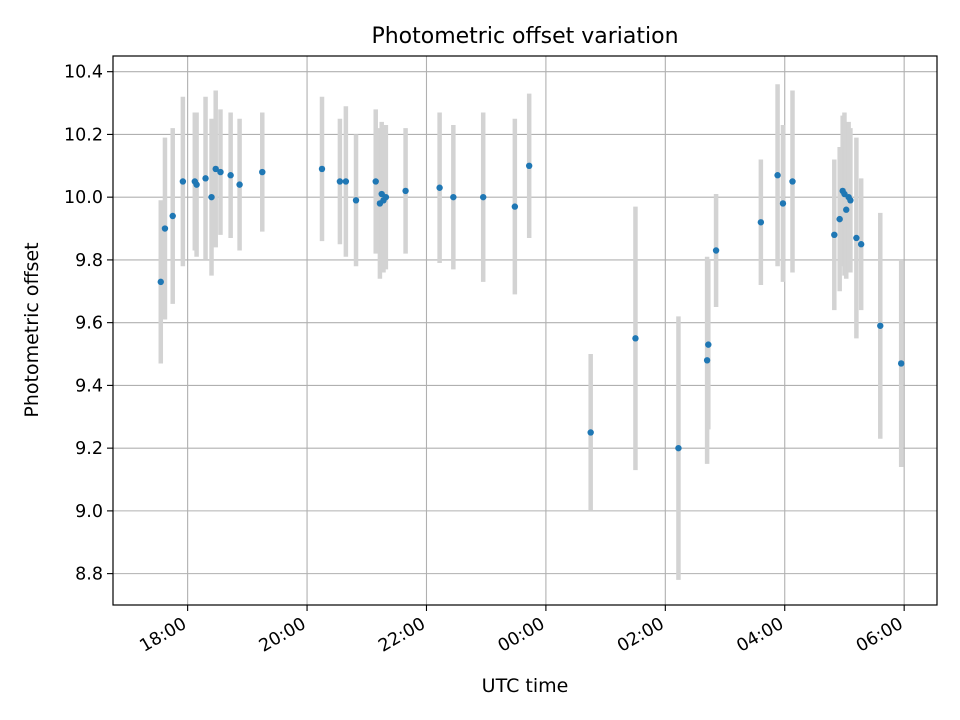 The image size is (960, 720). What do you see at coordinates (83, 198) in the screenshot?
I see `y-tick-label: 10.0` at bounding box center [83, 198].